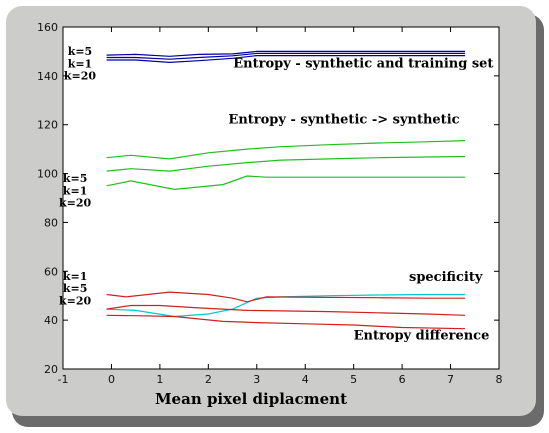  Describe the element at coordinates (256, 379) in the screenshot. I see `x-tick-label: 3` at that location.